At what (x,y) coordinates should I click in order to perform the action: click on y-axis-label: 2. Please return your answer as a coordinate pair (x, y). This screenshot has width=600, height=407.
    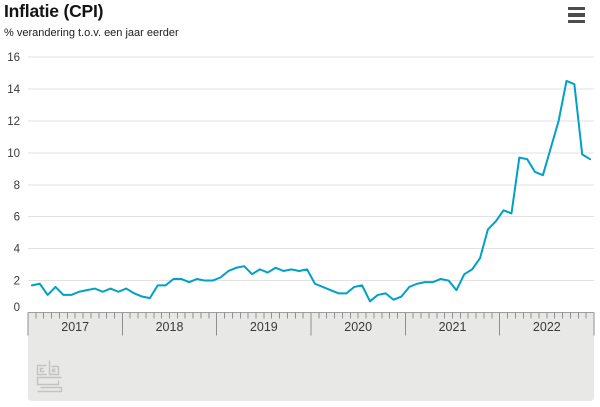
    Looking at the image, I should click on (17, 282).